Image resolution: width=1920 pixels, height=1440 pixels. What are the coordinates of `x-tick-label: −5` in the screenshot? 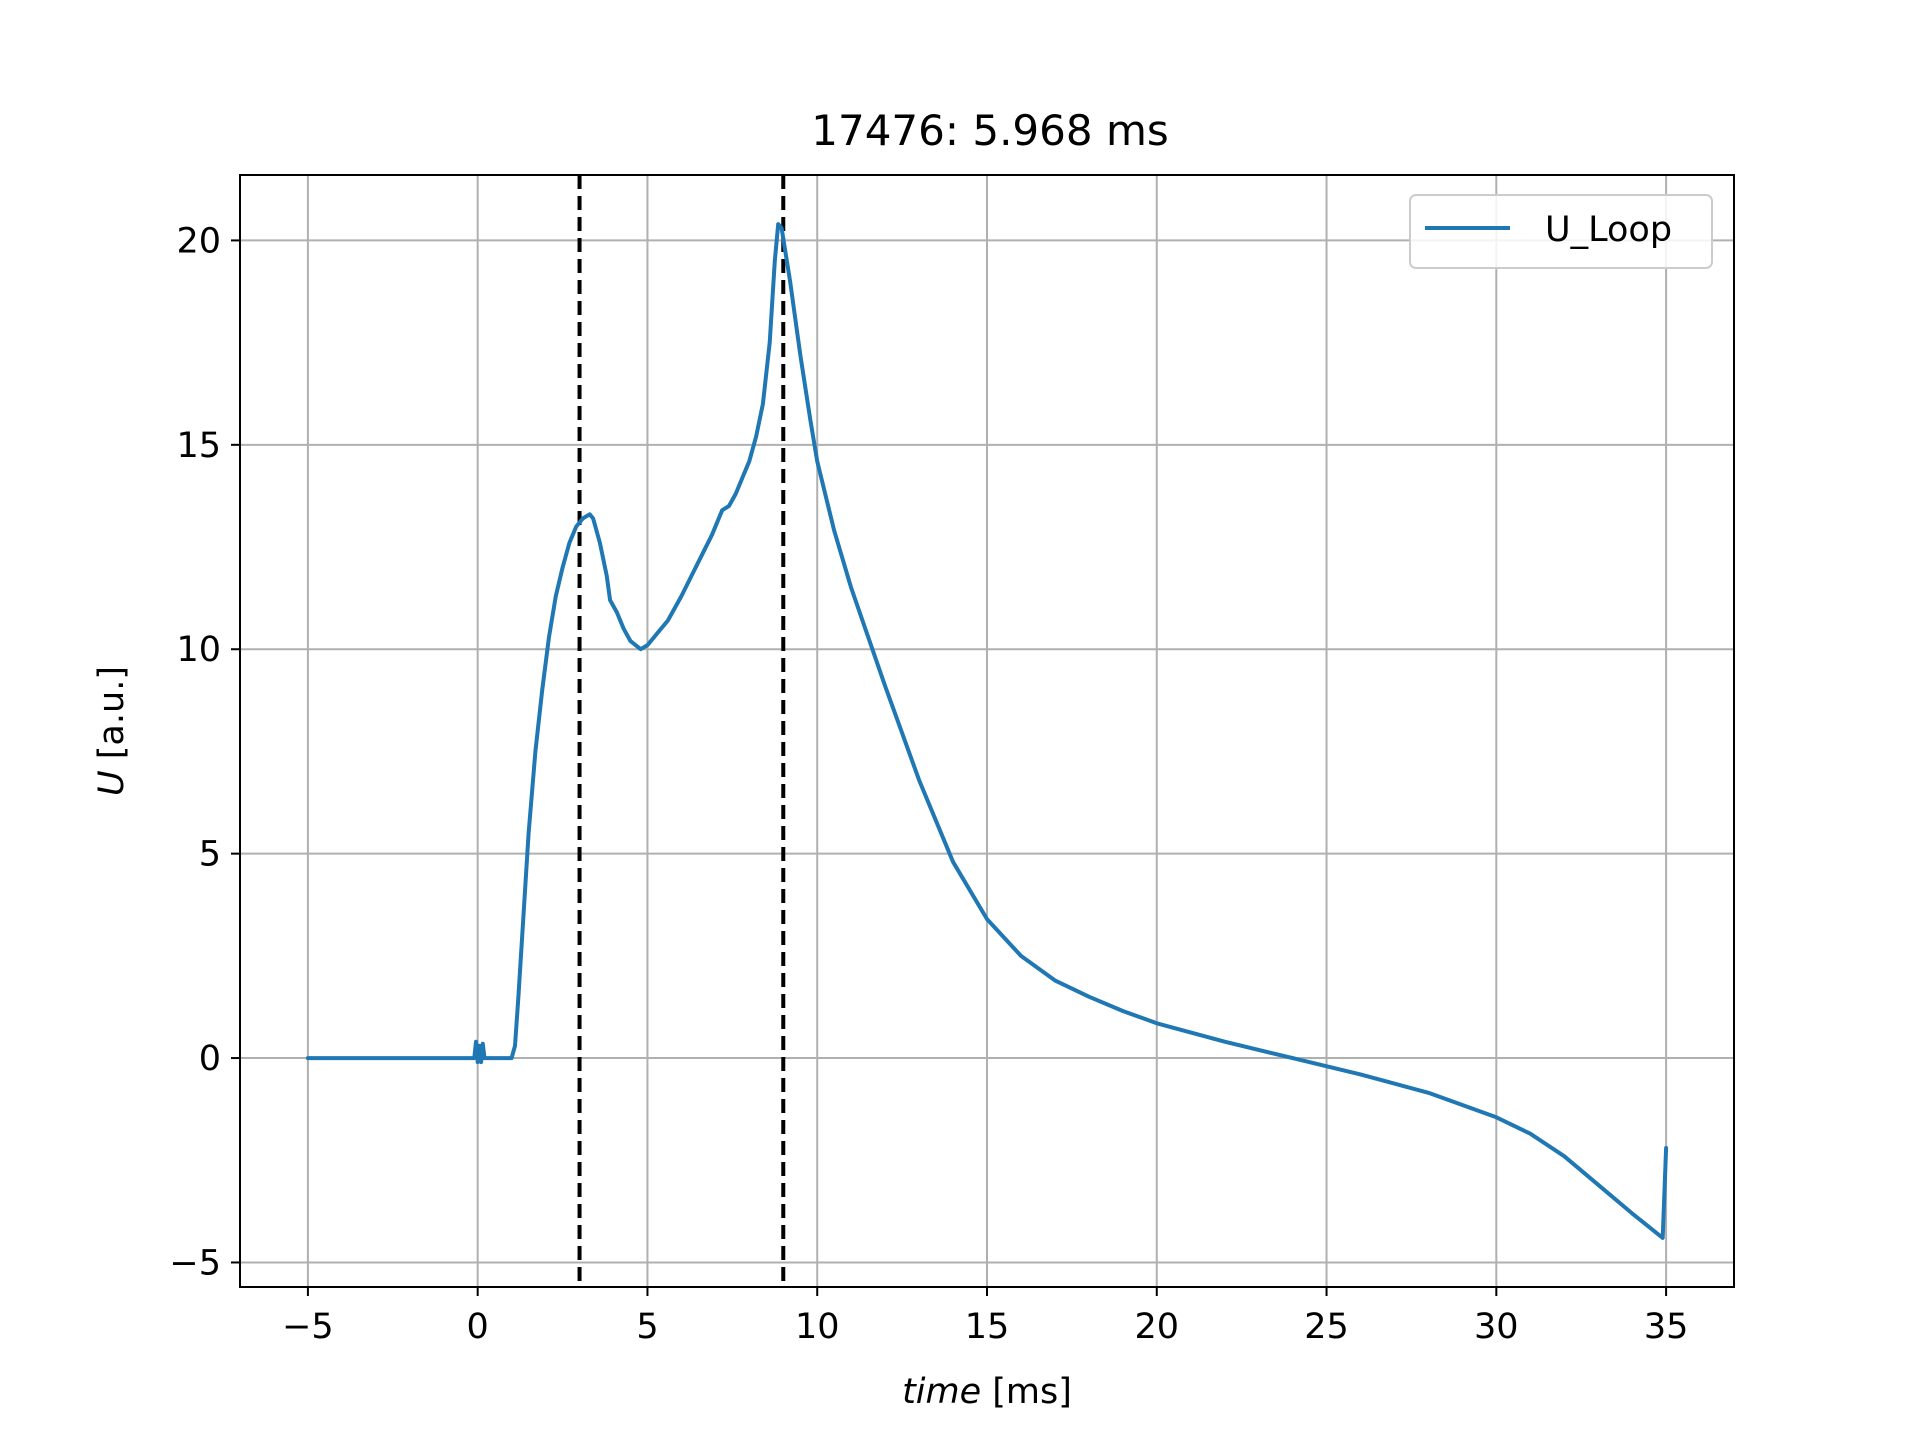 It's located at (308, 1327).